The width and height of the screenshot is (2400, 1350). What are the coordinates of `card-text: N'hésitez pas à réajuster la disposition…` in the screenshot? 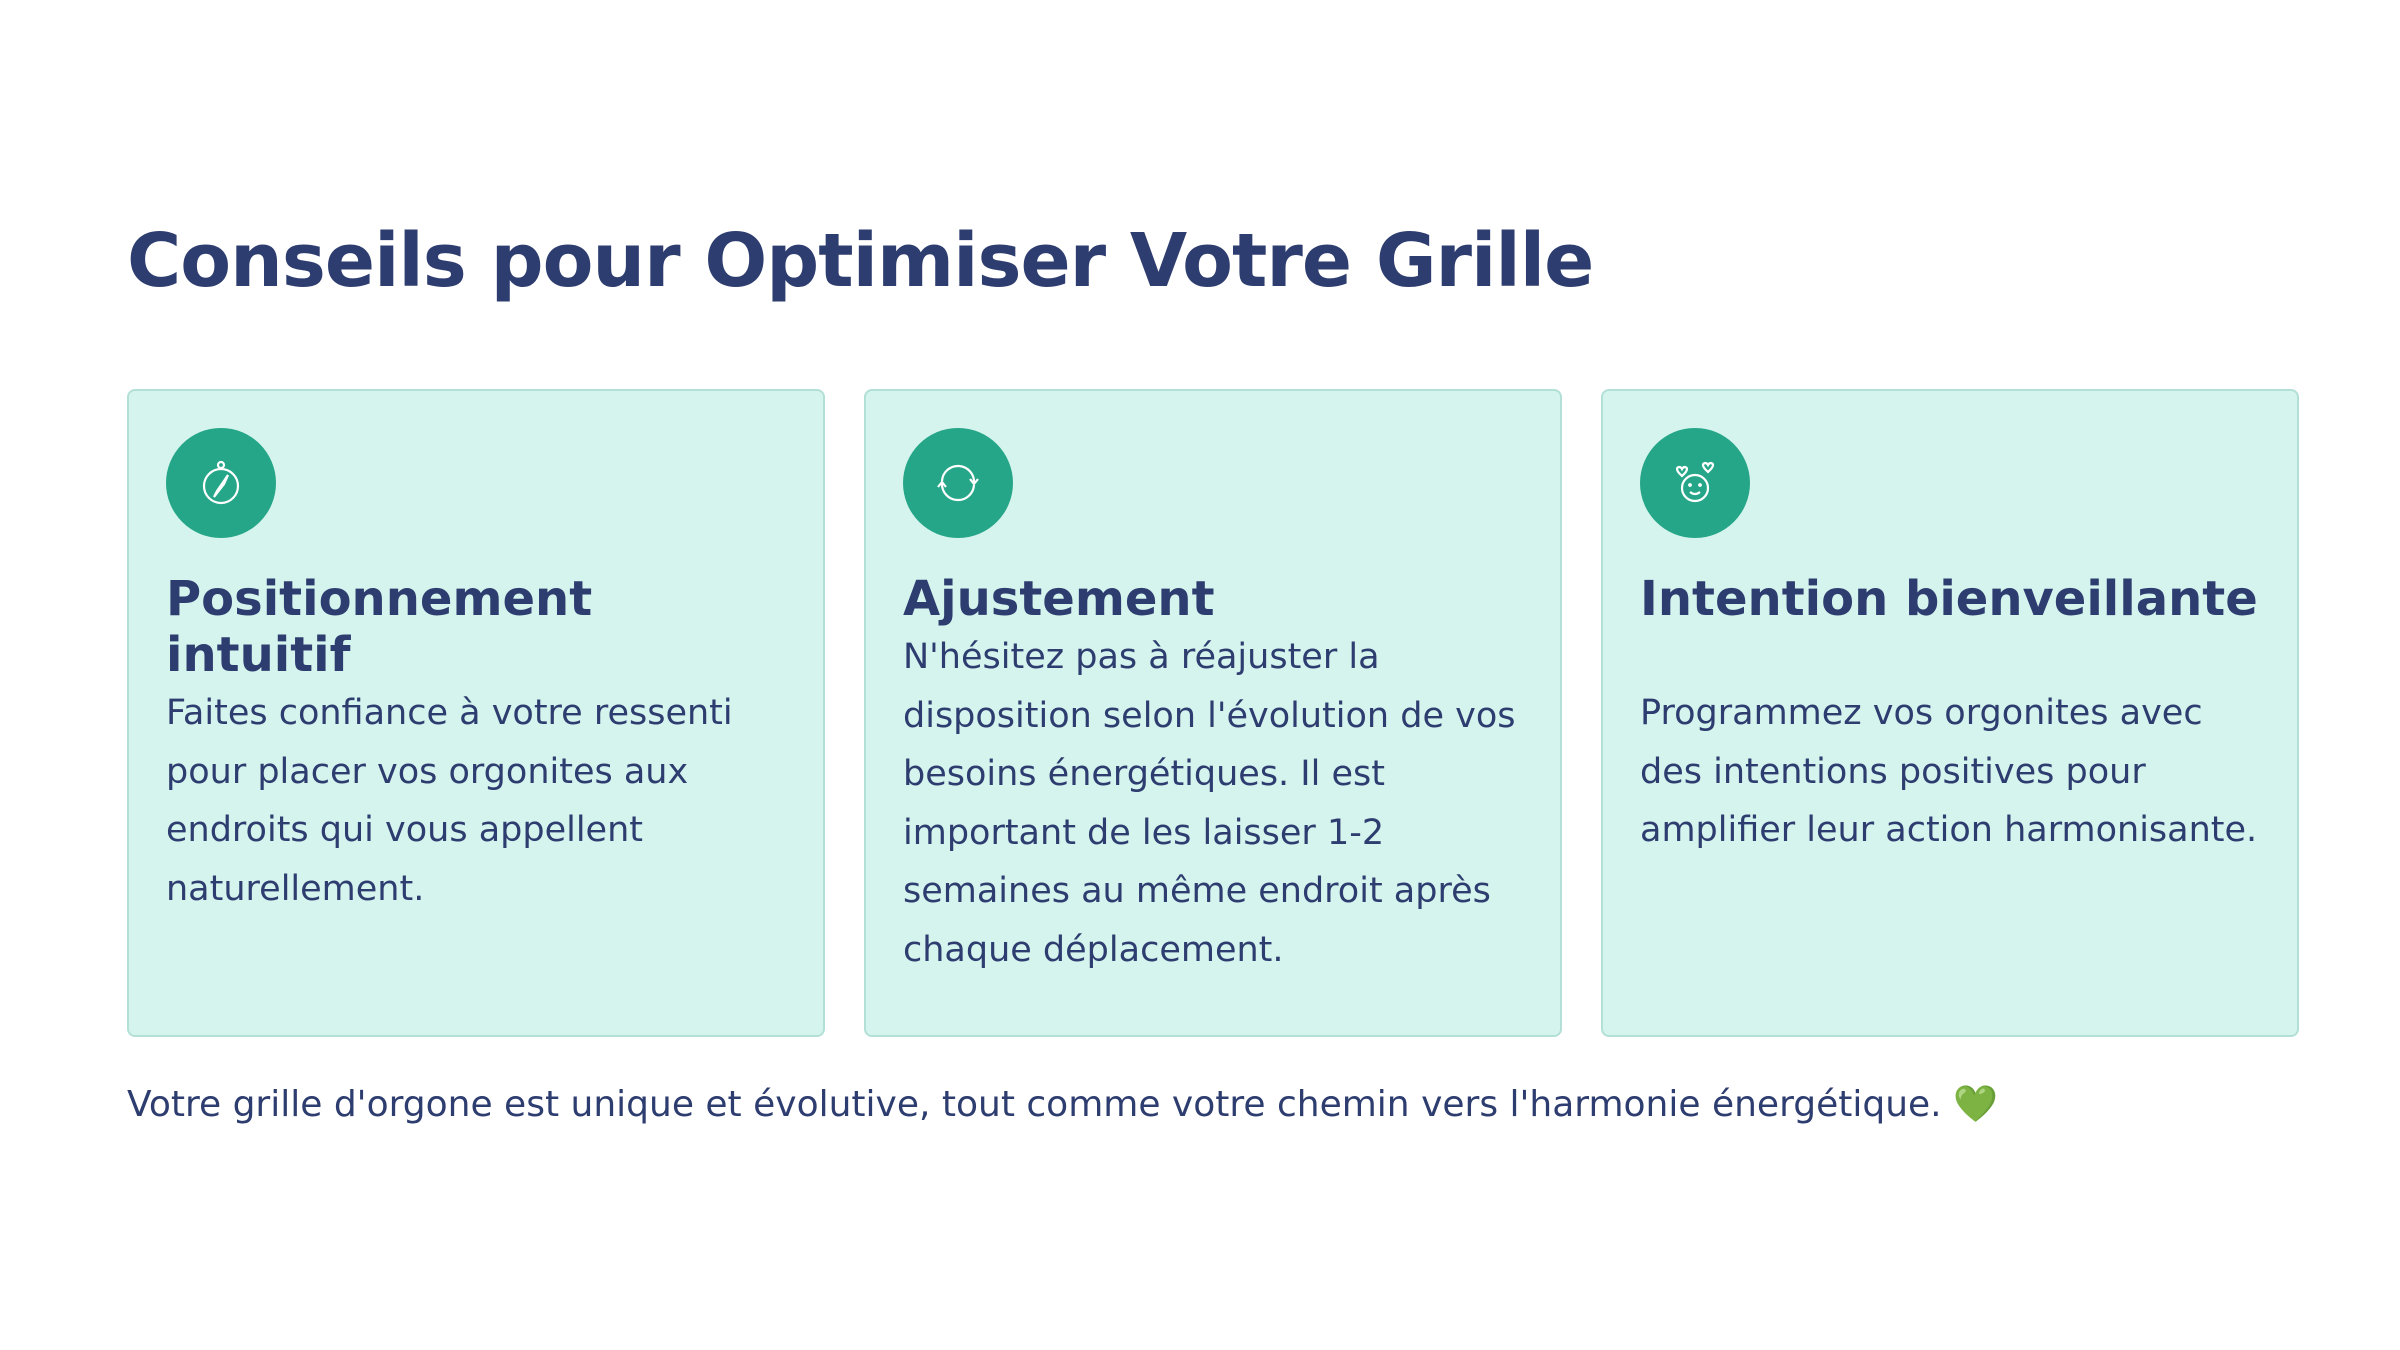 It's located at (1209, 803).